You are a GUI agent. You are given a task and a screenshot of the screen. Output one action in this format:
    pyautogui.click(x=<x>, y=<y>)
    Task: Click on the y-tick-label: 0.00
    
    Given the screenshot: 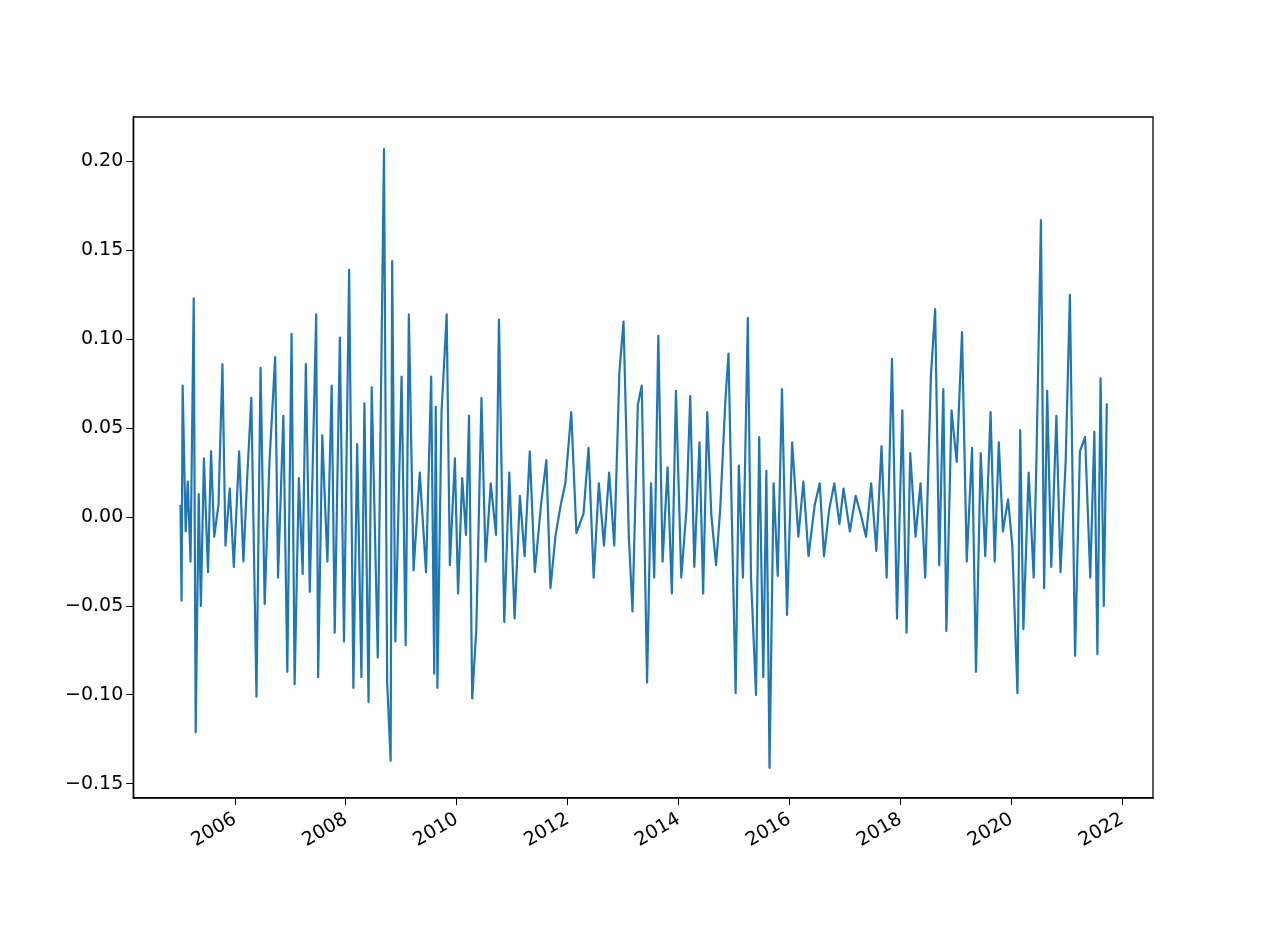 What is the action you would take?
    pyautogui.click(x=102, y=515)
    